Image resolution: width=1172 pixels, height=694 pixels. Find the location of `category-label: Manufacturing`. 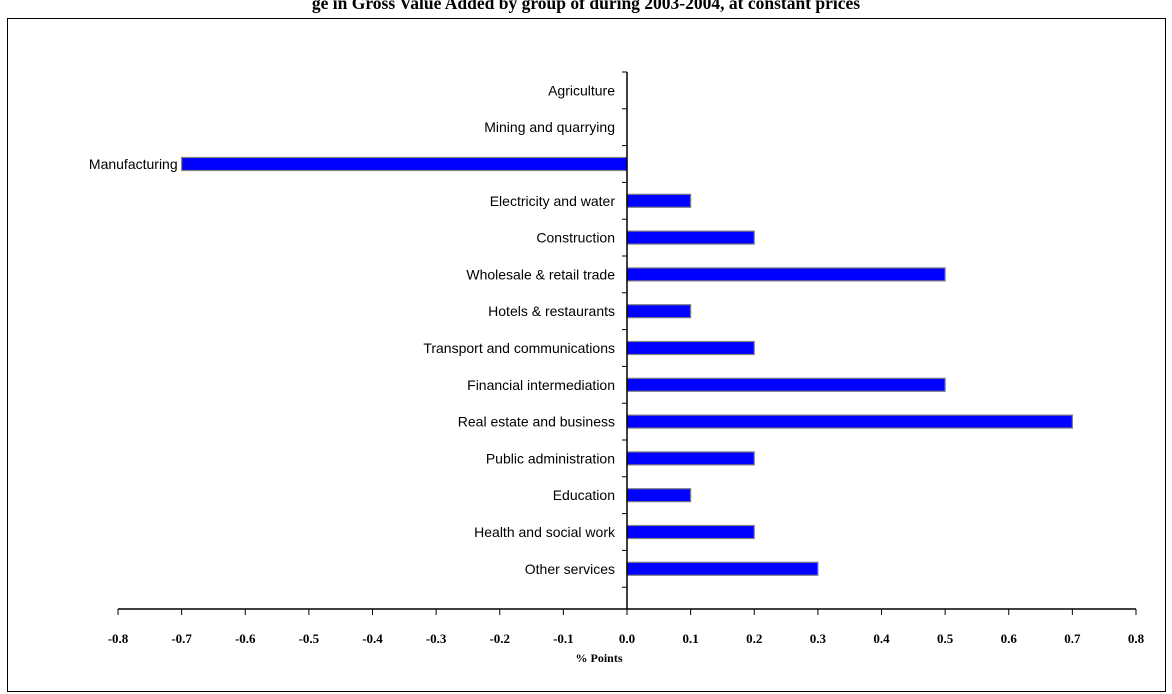

category-label: Manufacturing is located at coordinates (133, 164).